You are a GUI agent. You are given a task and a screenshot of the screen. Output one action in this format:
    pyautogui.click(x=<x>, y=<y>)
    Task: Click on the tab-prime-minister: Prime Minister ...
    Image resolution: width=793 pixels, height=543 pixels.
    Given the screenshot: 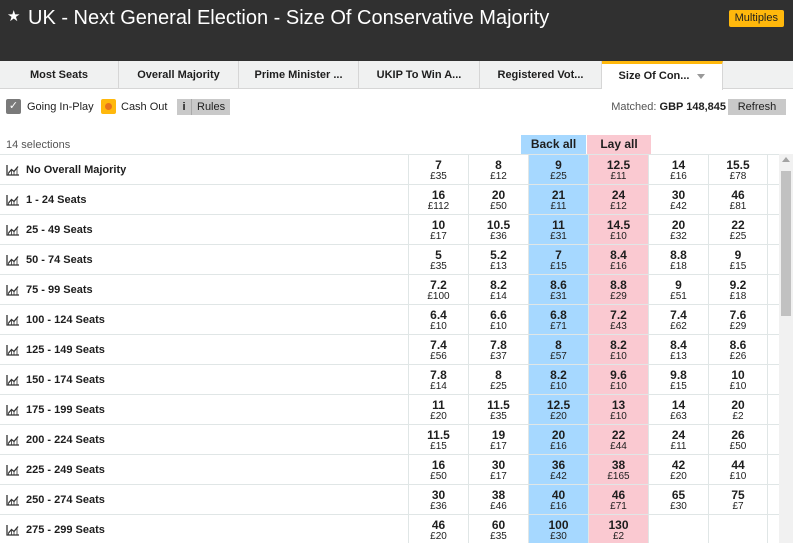 What is the action you would take?
    pyautogui.click(x=299, y=75)
    